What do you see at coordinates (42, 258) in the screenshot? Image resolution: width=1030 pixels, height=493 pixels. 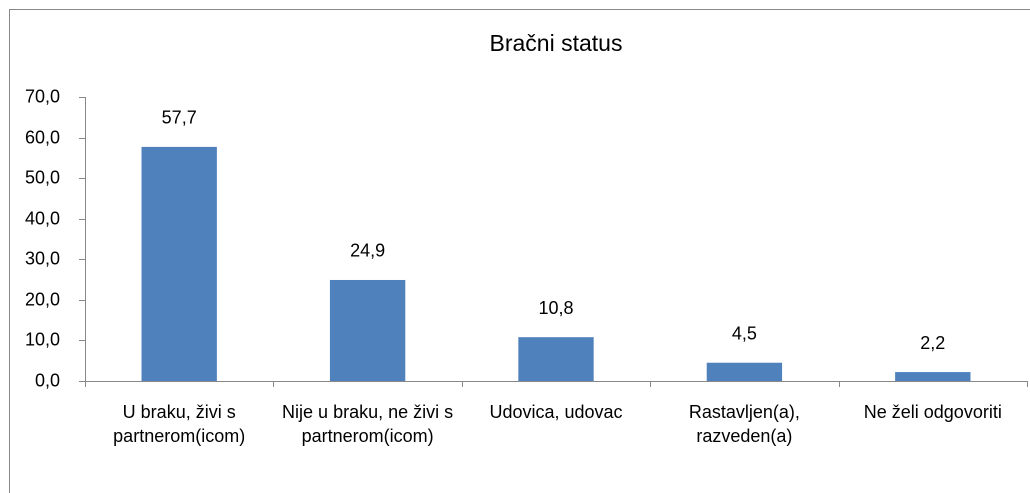 I see `y-tick-label: 30,0` at bounding box center [42, 258].